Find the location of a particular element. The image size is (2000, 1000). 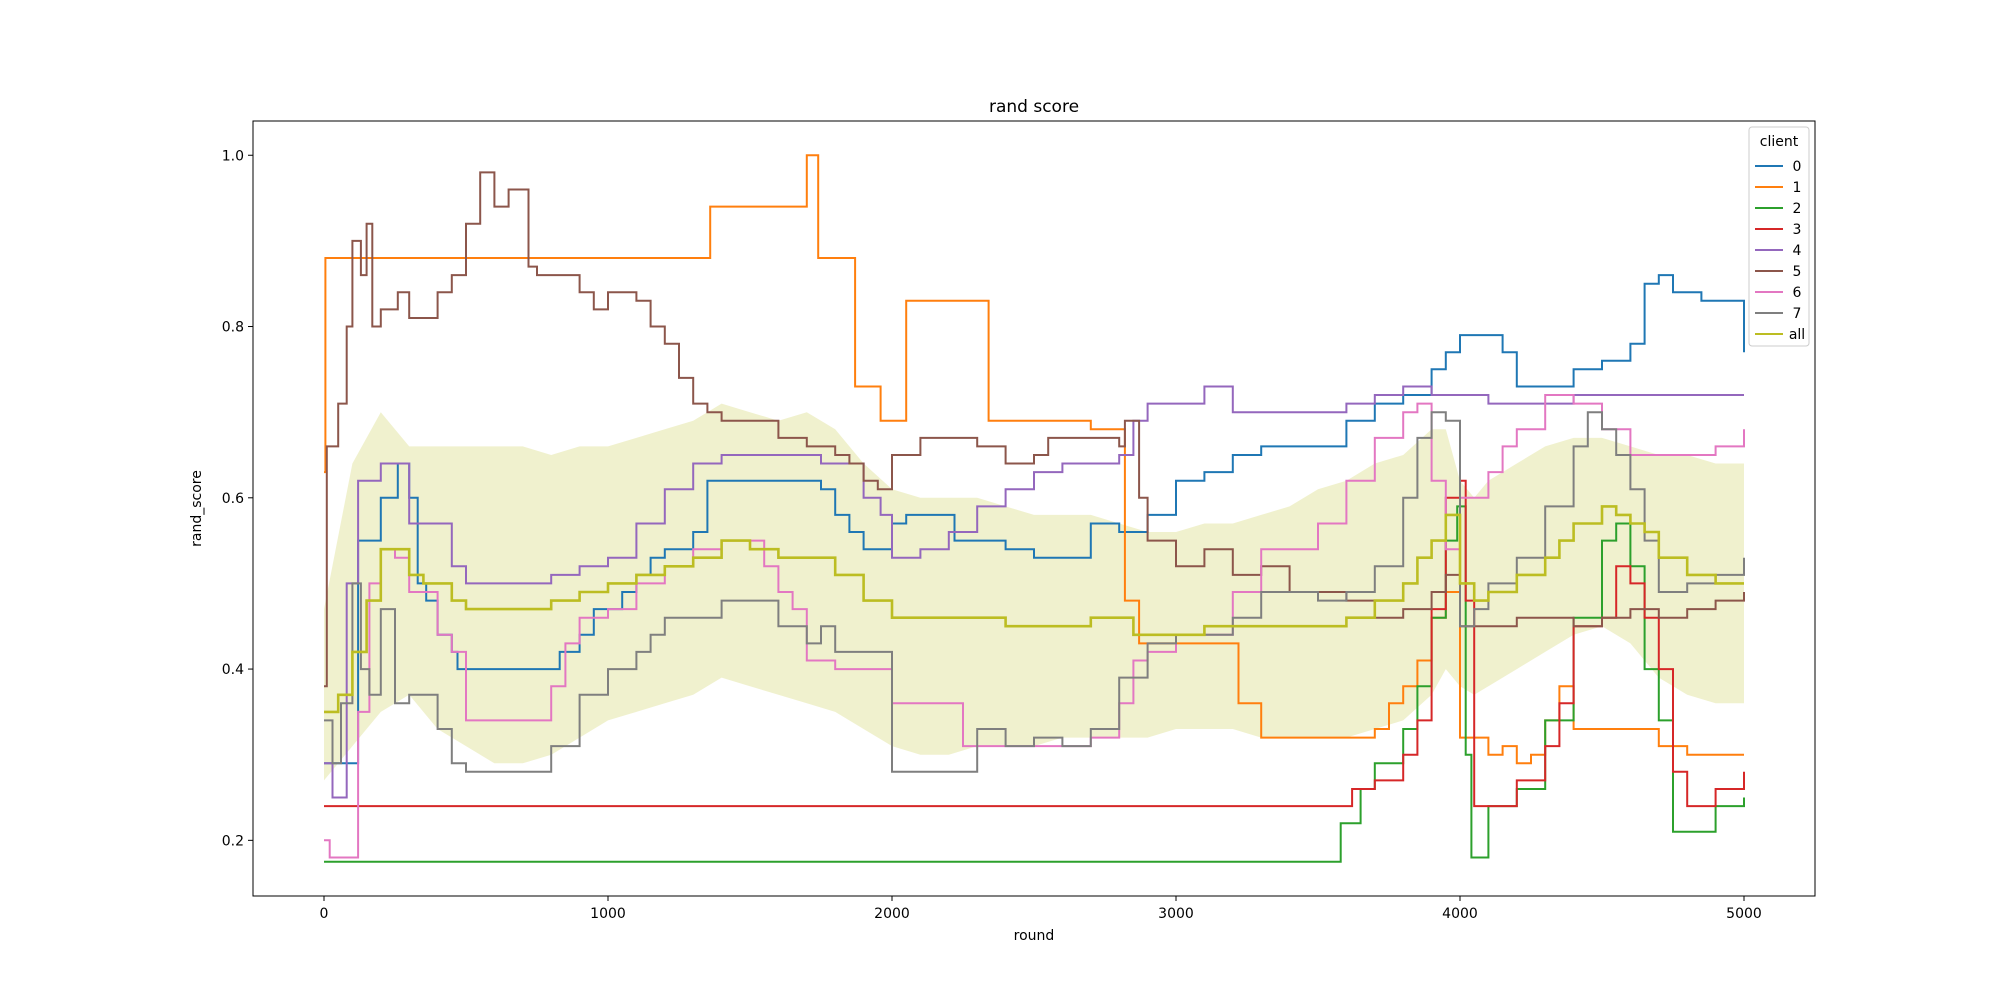

y-tick-label: 0.4 is located at coordinates (233, 670).